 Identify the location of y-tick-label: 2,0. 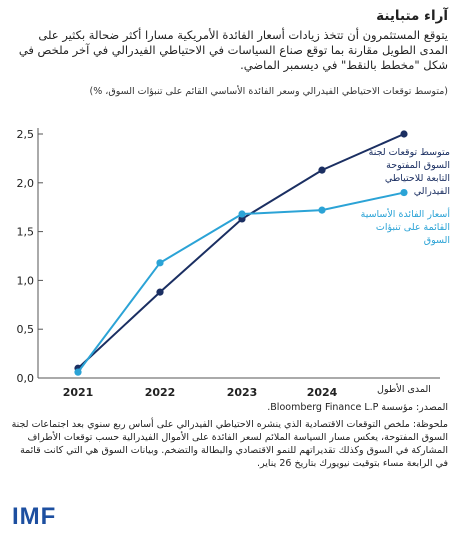
(26, 183).